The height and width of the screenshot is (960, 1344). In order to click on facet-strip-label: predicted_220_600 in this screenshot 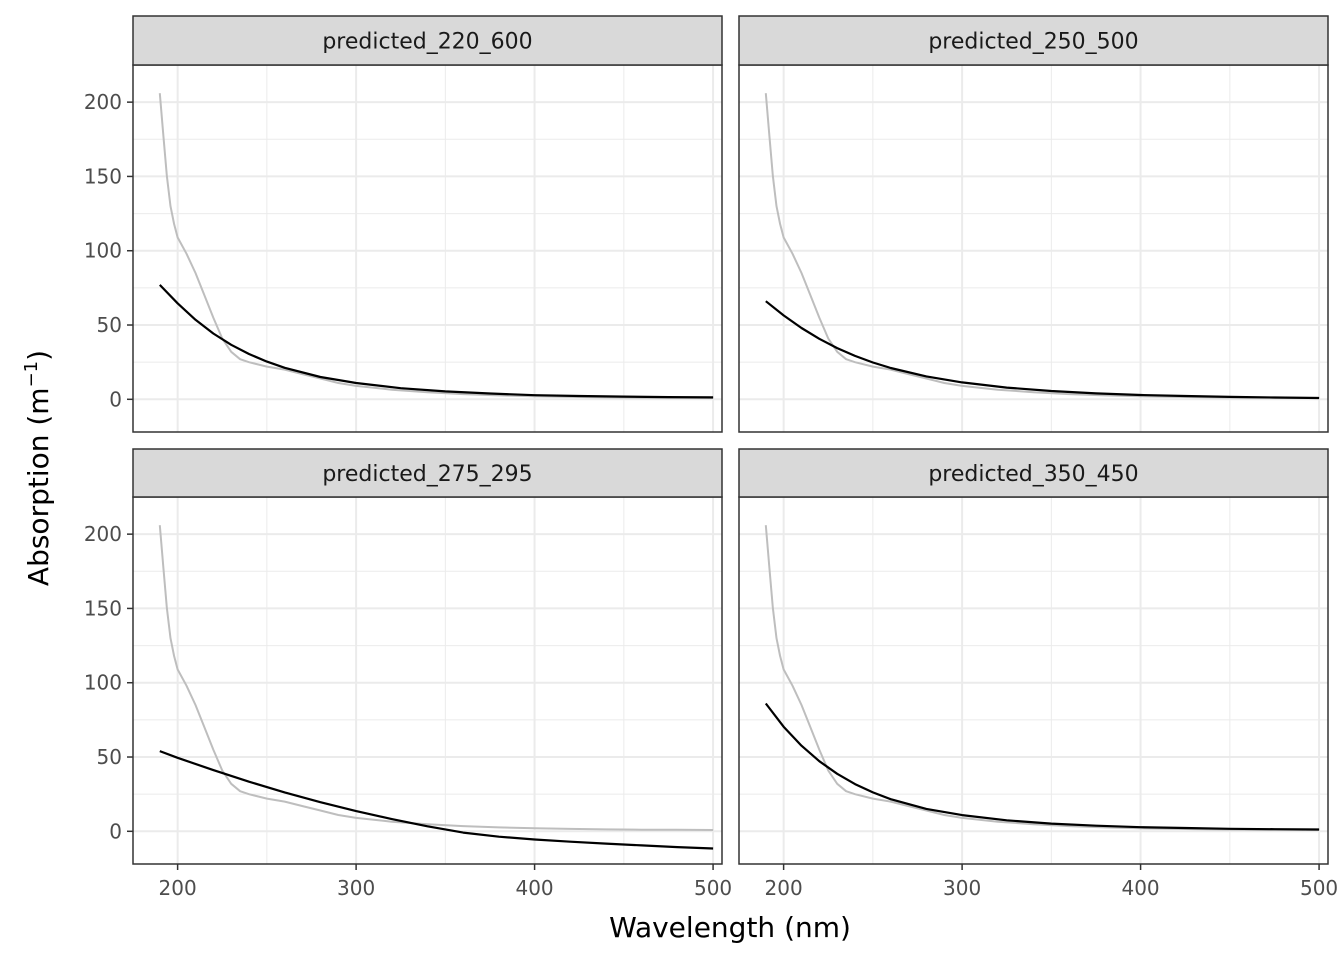, I will do `click(427, 42)`.